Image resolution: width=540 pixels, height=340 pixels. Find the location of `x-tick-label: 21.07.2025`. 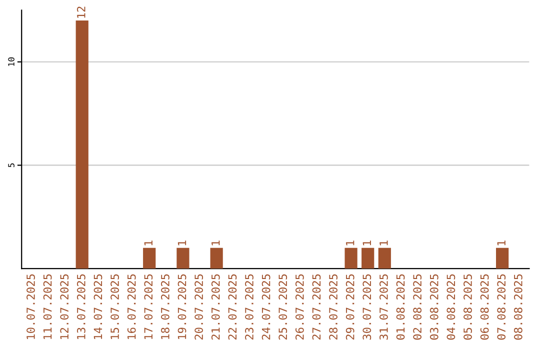

x-tick-label: 21.07.2025 is located at coordinates (215, 307).